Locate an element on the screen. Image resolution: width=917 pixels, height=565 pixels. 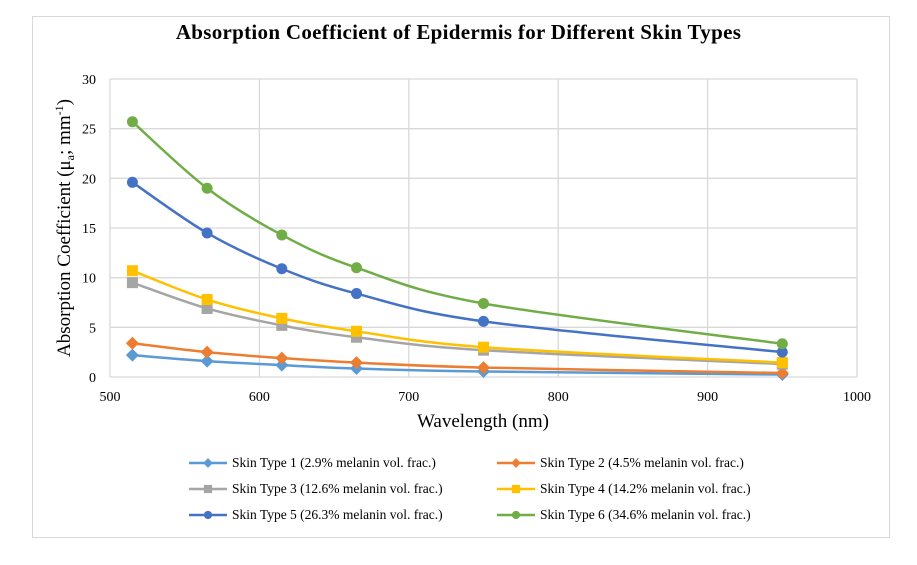
x-tick-label: 500 is located at coordinates (110, 397).